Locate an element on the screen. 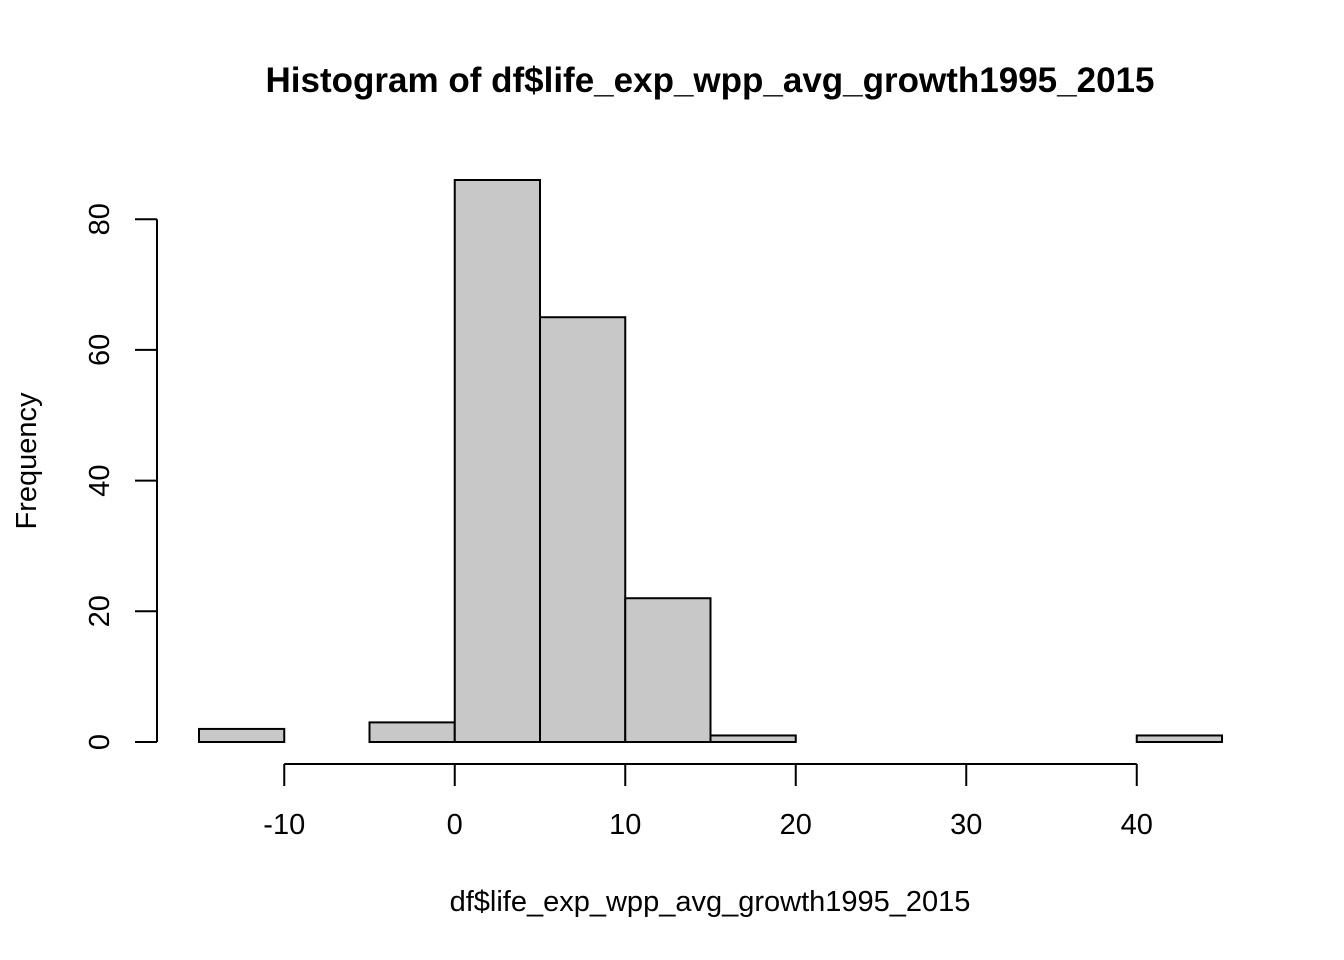  x-tick-label-4: 30 is located at coordinates (966, 825).